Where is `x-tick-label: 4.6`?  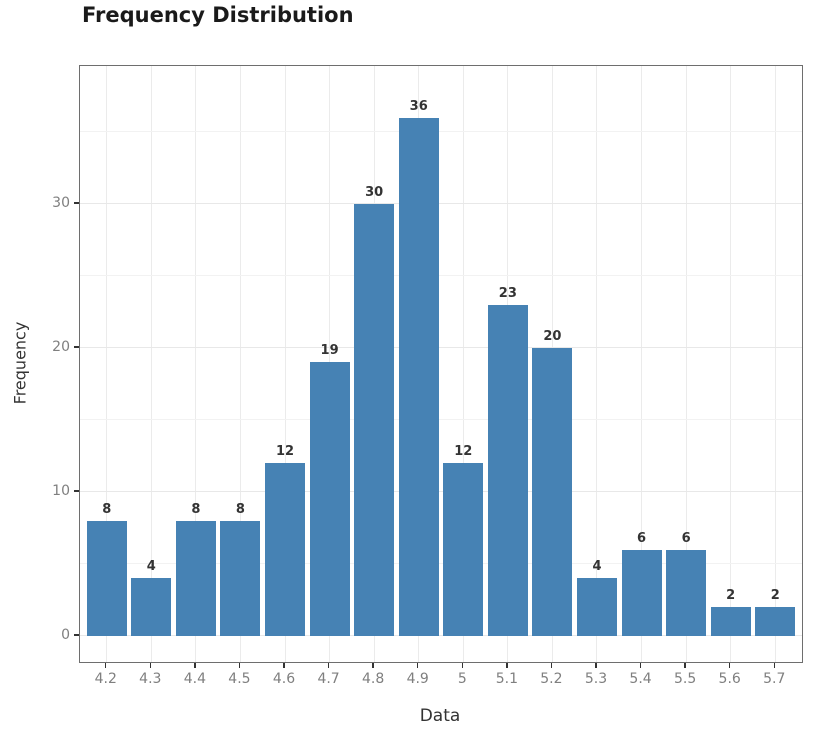 x-tick-label: 4.6 is located at coordinates (284, 679).